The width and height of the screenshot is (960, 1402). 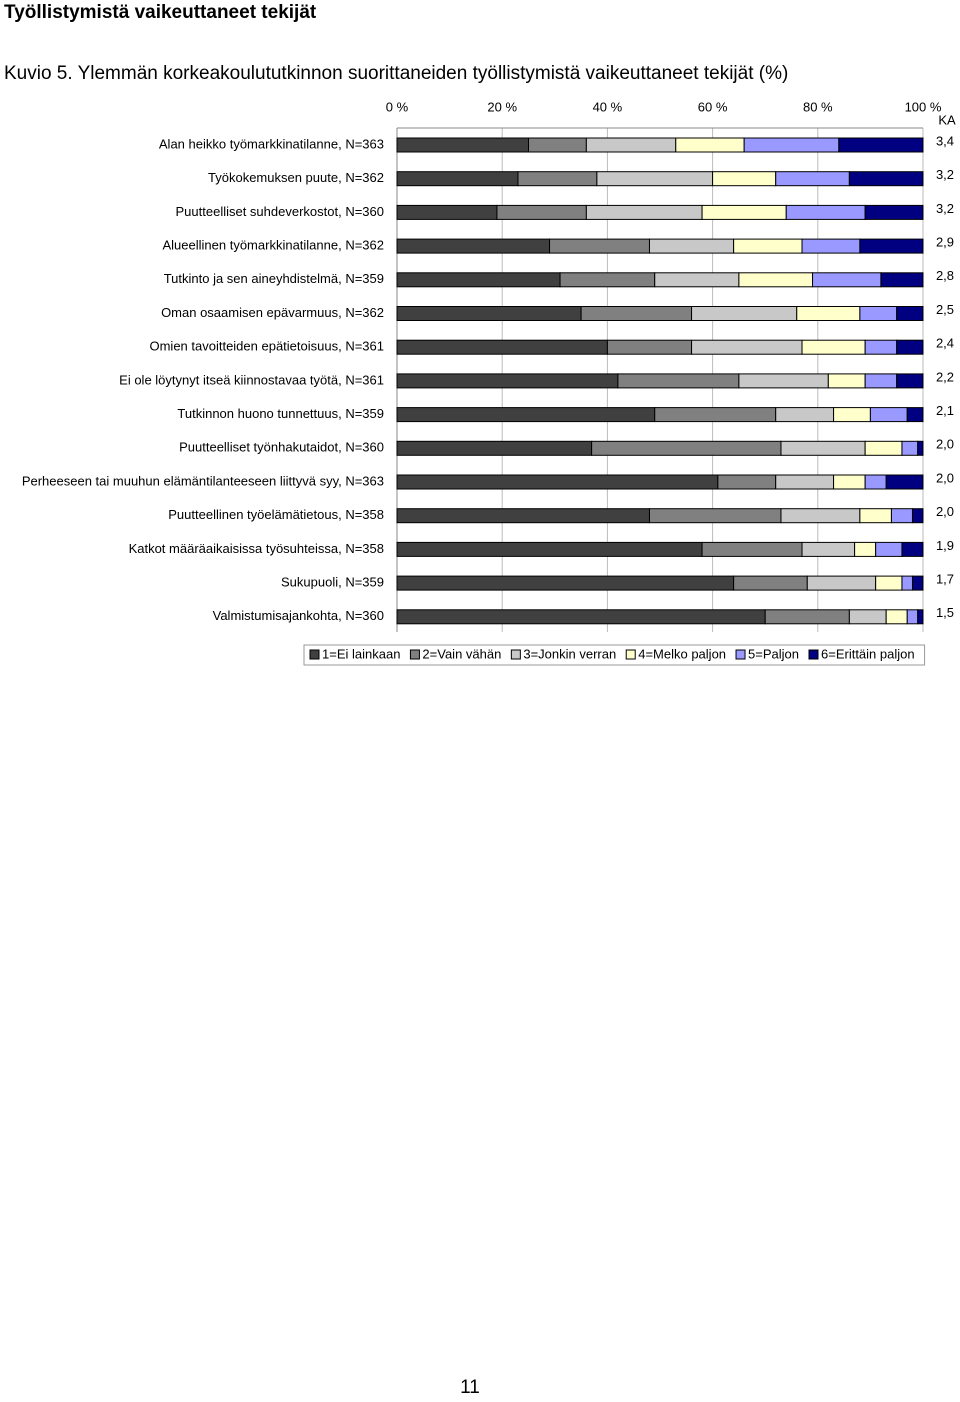 I want to click on category-label: Alueellinen työmarkkinatilanne, N=362, so click(x=274, y=245).